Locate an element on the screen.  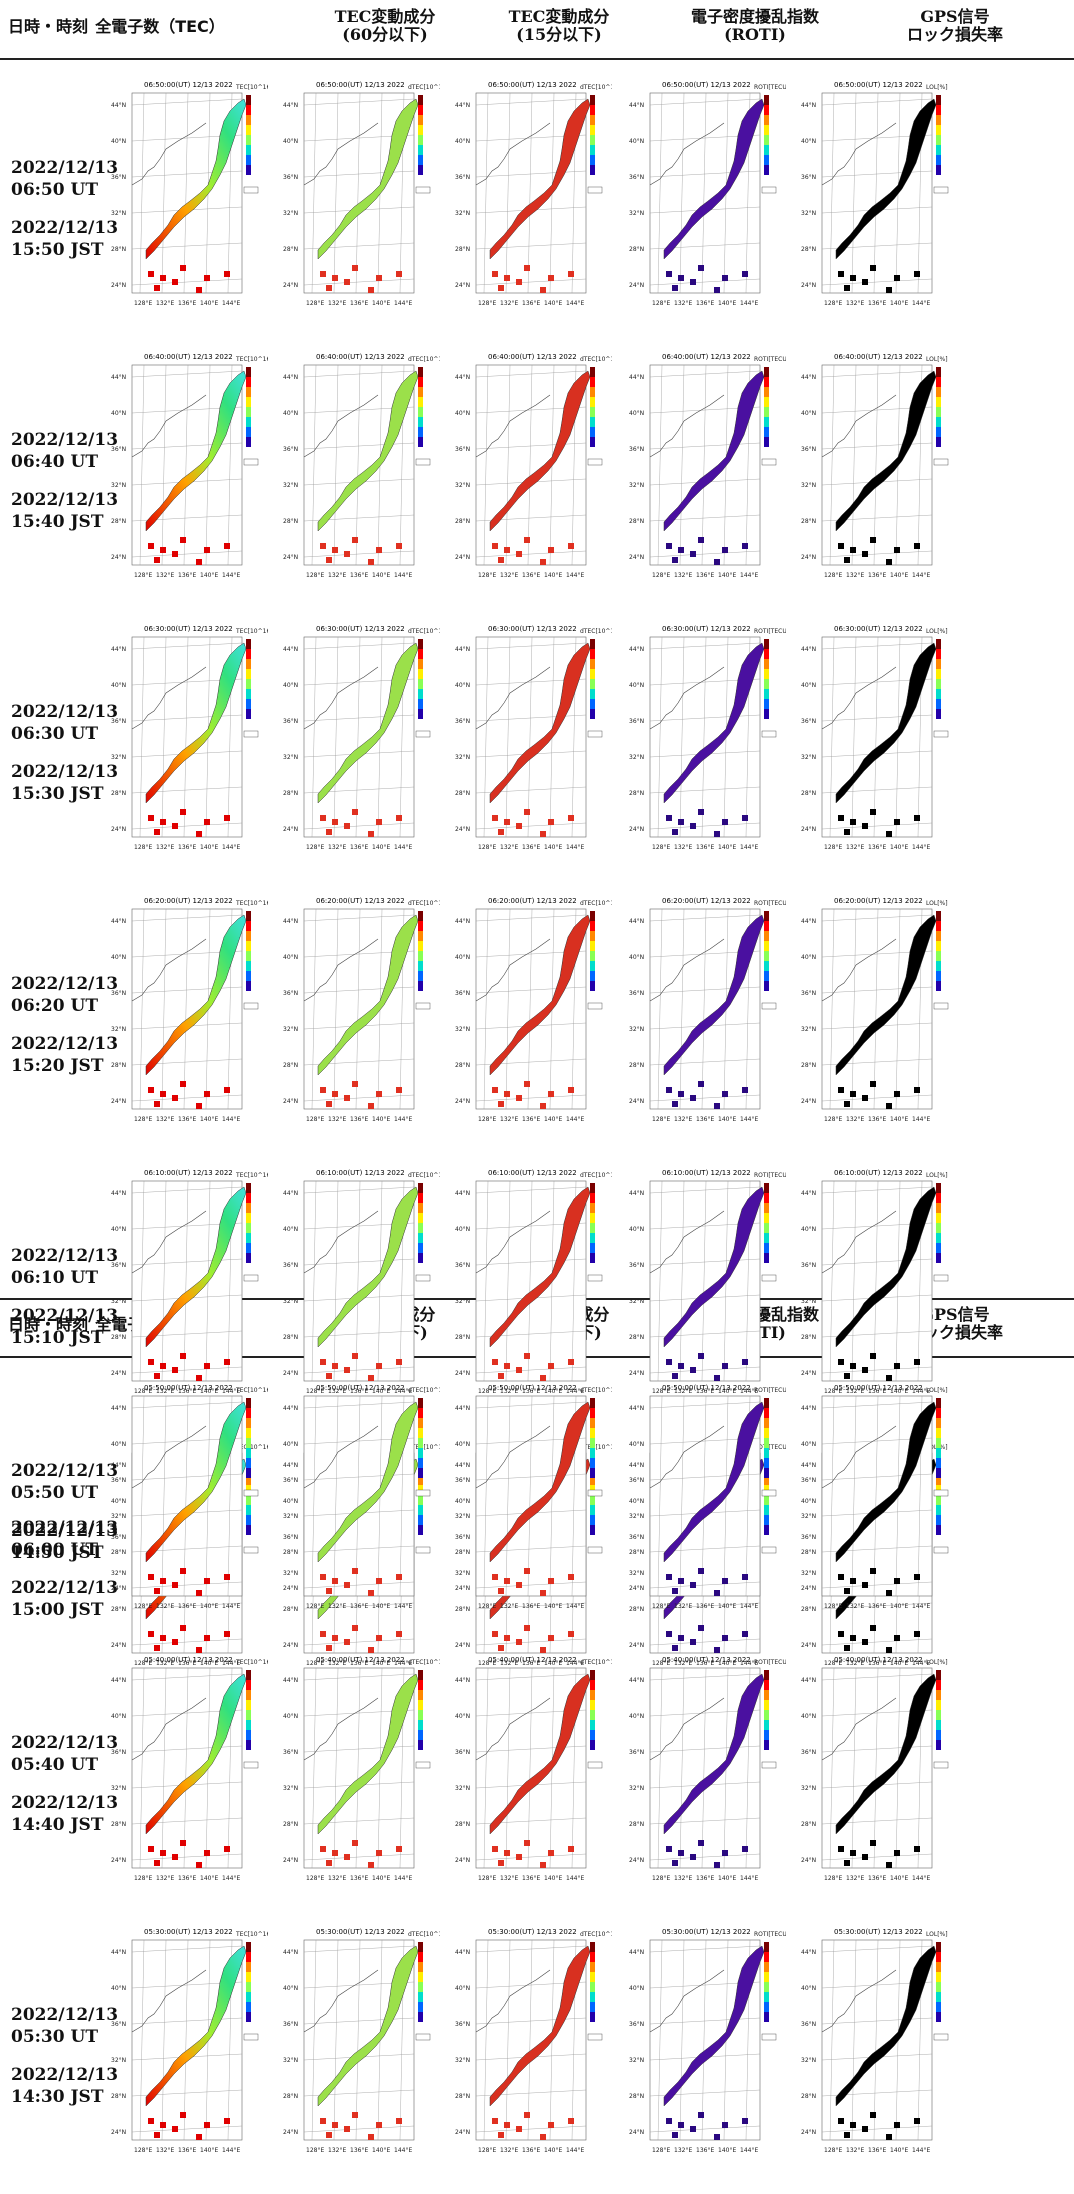
lon-label: 144°E is located at coordinates (921, 1663).